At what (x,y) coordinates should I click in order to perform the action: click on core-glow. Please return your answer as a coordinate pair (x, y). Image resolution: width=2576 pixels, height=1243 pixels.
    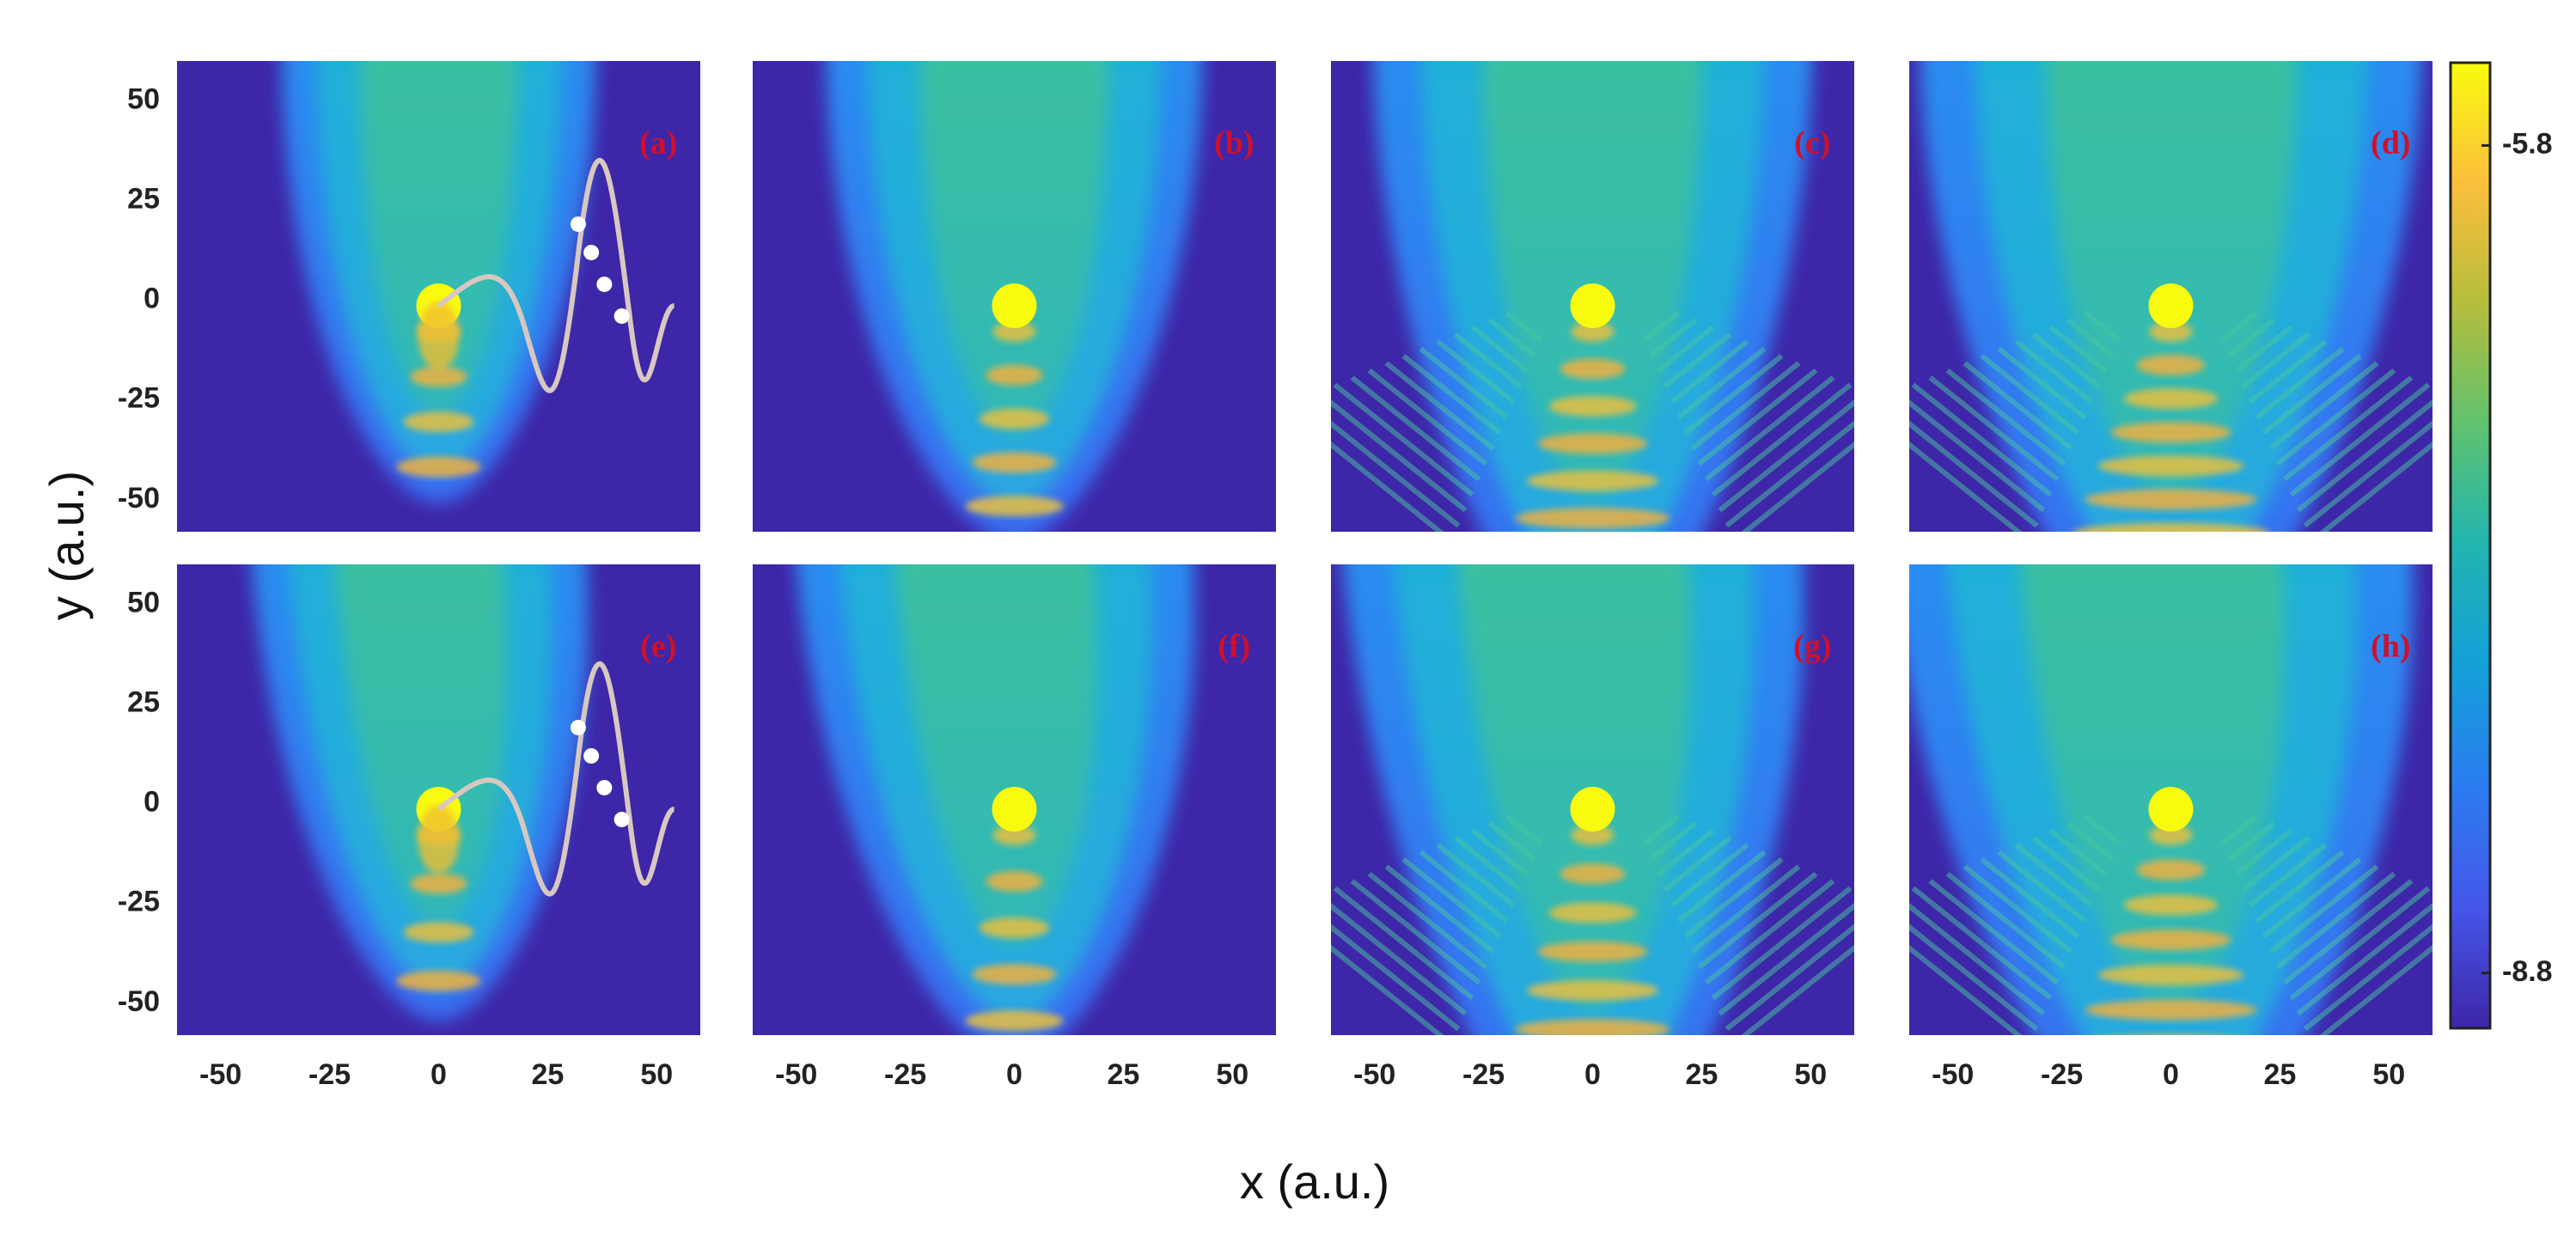
    Looking at the image, I should click on (439, 335).